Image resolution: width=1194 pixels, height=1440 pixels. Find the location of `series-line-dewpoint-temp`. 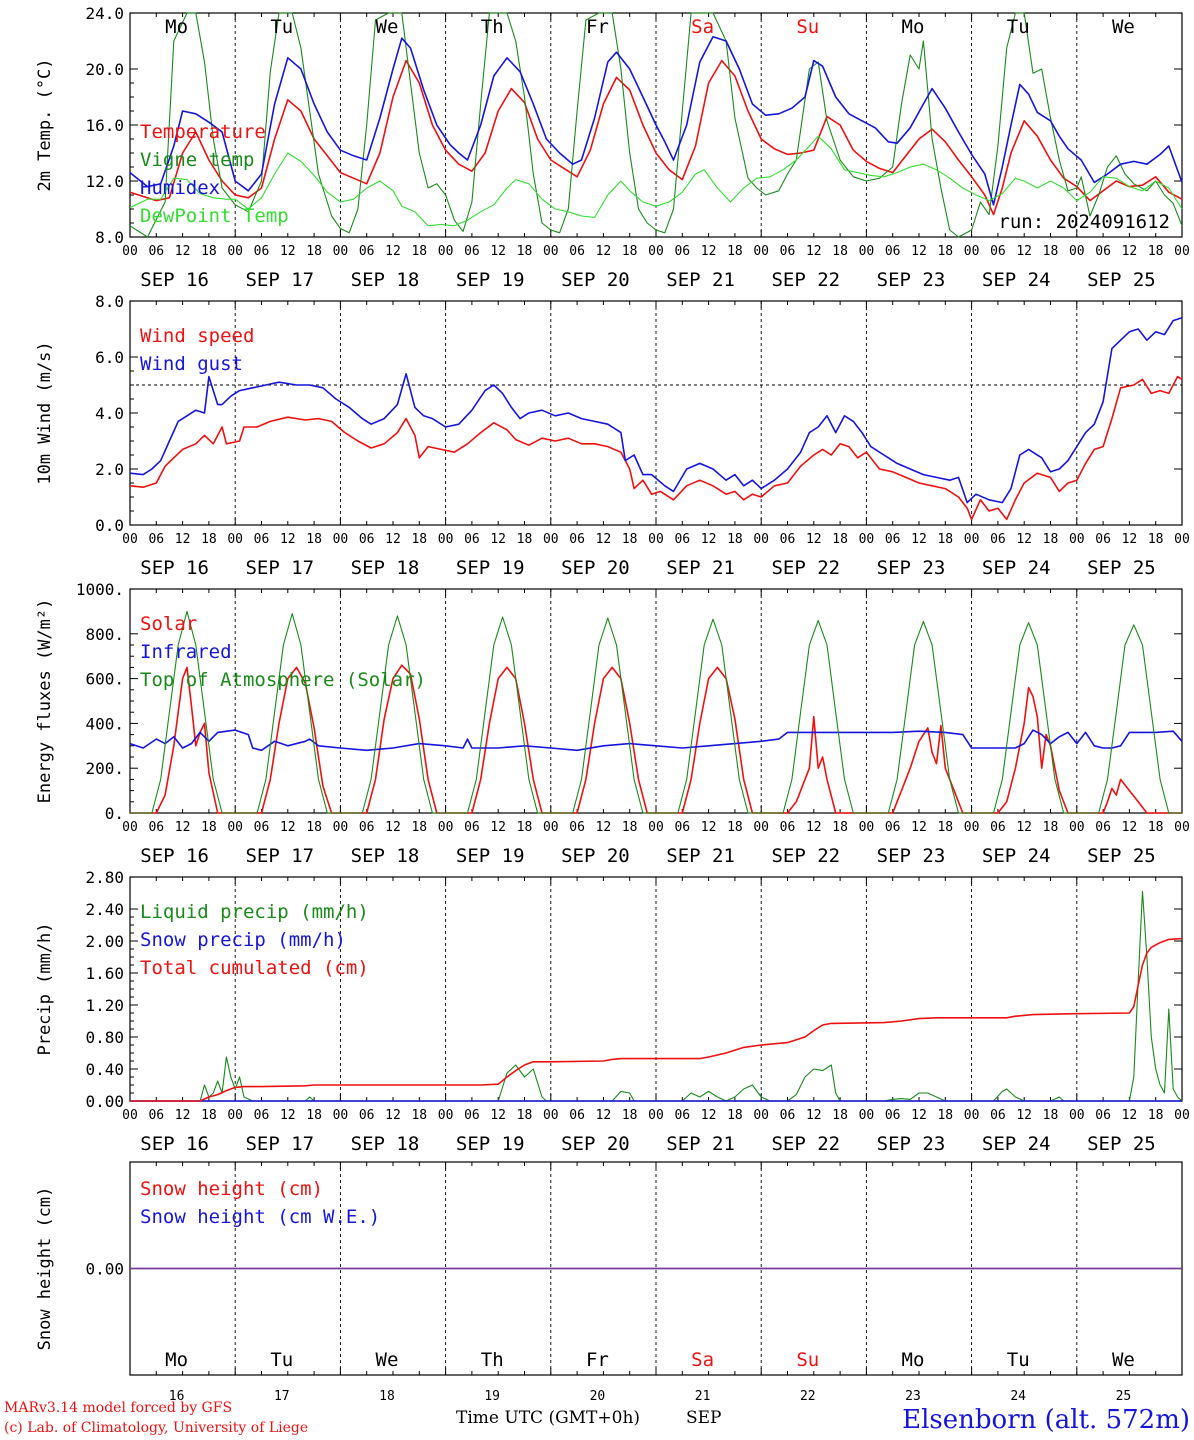

series-line-dewpoint-temp is located at coordinates (656, 181).